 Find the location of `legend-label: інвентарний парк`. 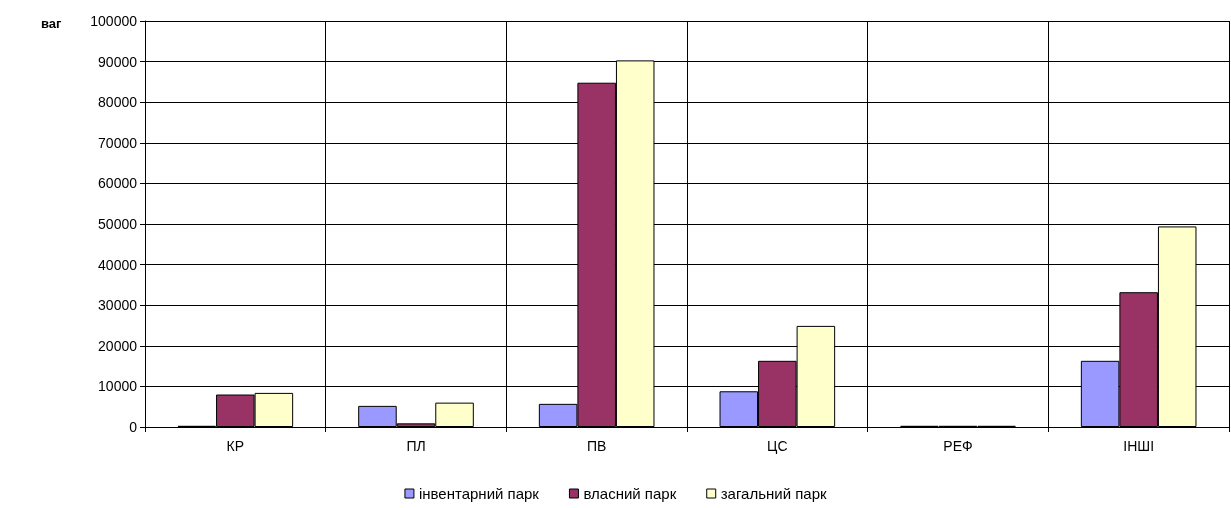

legend-label: інвентарний парк is located at coordinates (479, 493).